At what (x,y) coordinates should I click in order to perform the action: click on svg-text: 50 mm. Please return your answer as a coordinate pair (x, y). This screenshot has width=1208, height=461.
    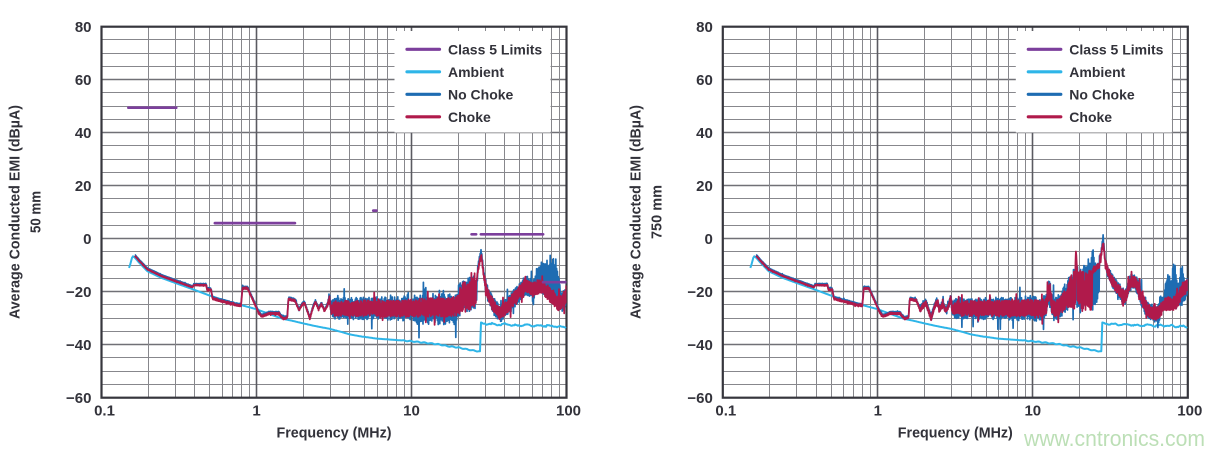
    Looking at the image, I should click on (36, 212).